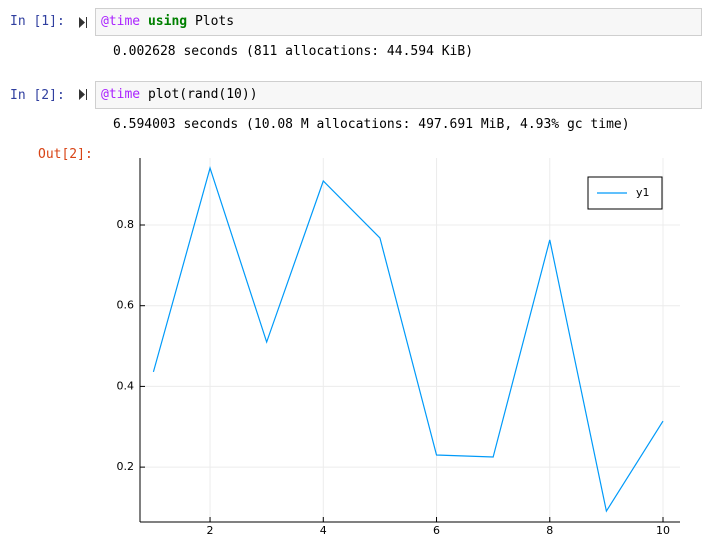  Describe the element at coordinates (323, 530) in the screenshot. I see `x-tick-label: 4` at that location.